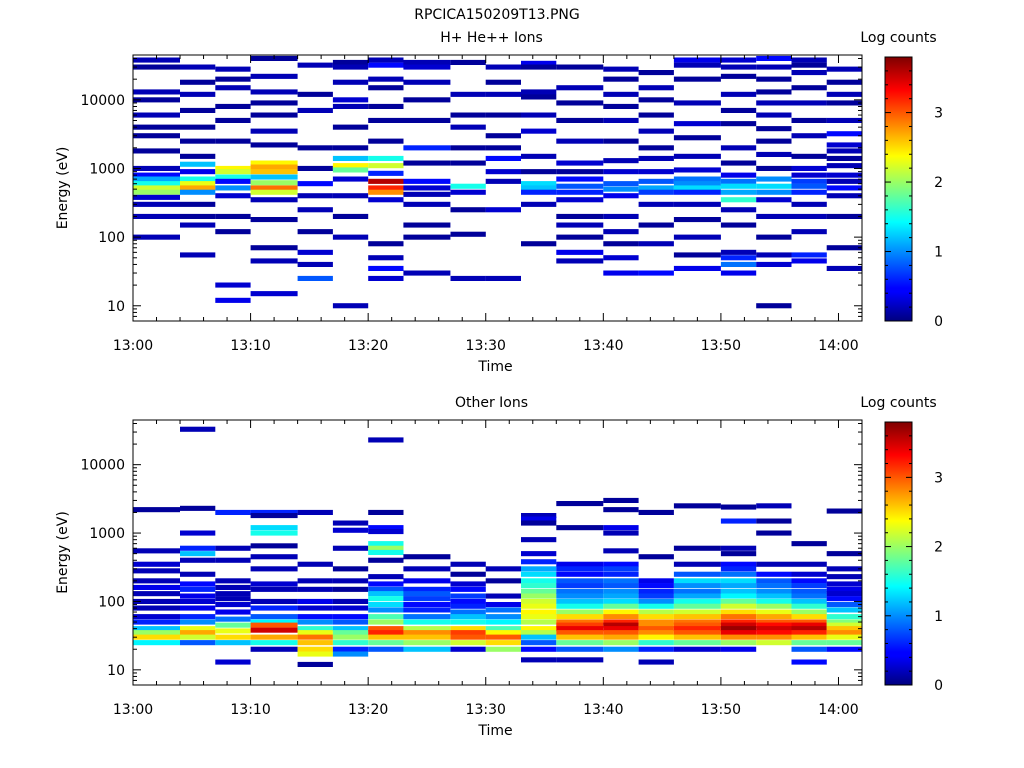  What do you see at coordinates (898, 38) in the screenshot?
I see `colorbar-label: Log counts` at bounding box center [898, 38].